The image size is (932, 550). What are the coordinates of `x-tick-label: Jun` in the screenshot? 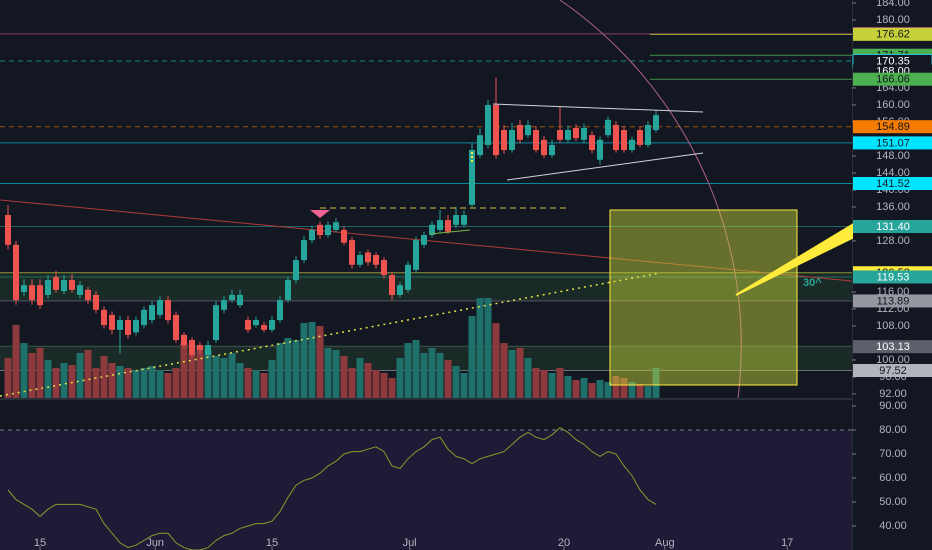 It's located at (155, 543).